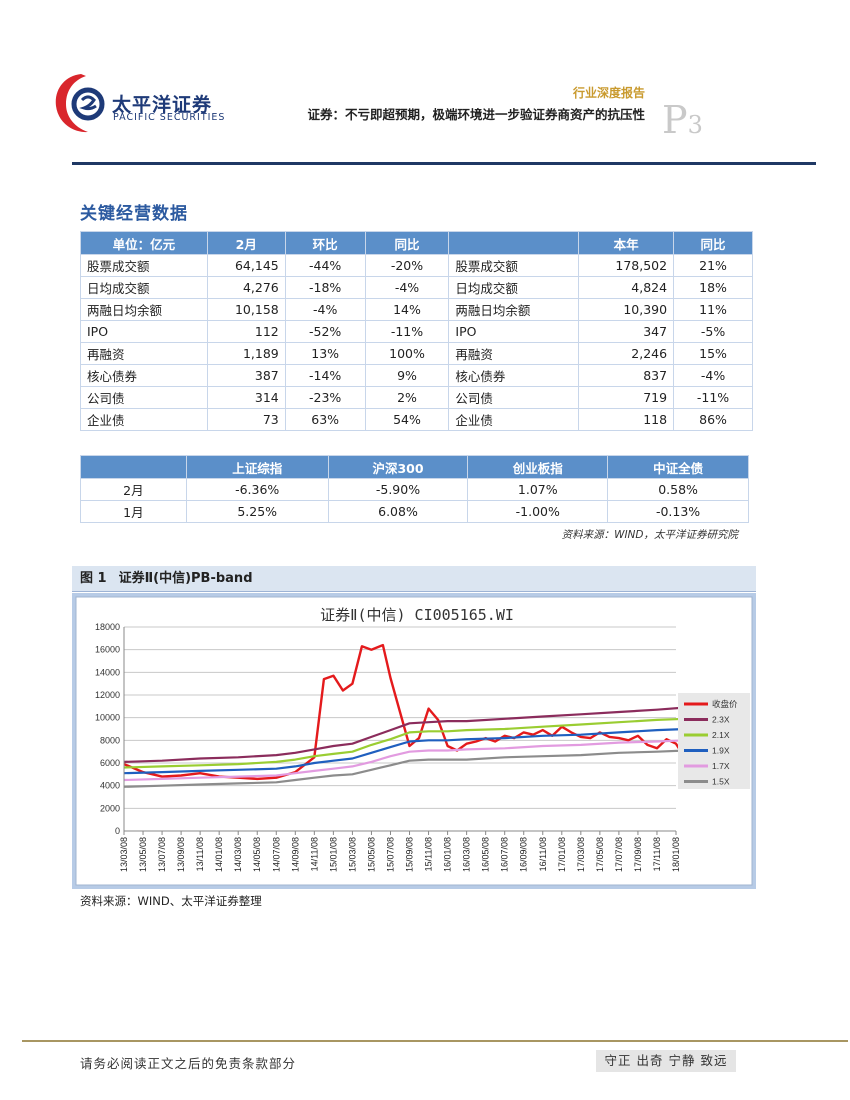 The image size is (850, 1100). Describe the element at coordinates (185, 578) in the screenshot. I see `figure-caption: 证券Ⅱ(中信)PB-band` at that location.